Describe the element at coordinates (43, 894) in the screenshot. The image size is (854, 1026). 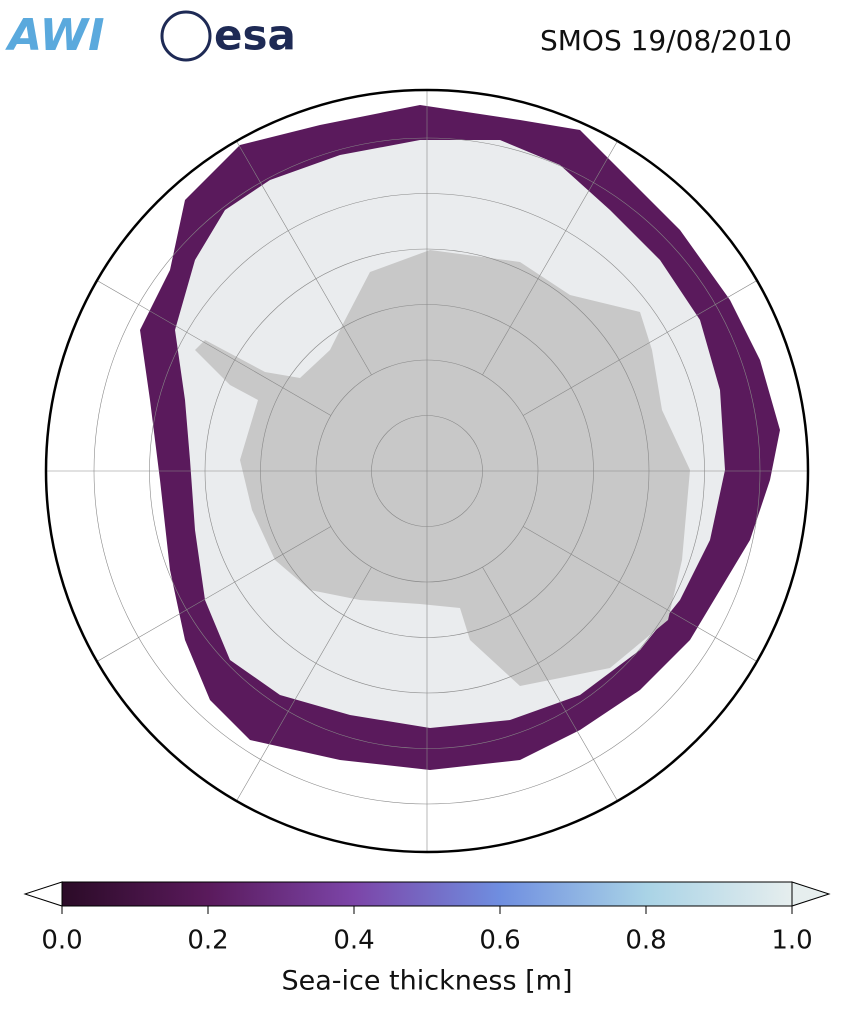
I see `colorbar-under` at that location.